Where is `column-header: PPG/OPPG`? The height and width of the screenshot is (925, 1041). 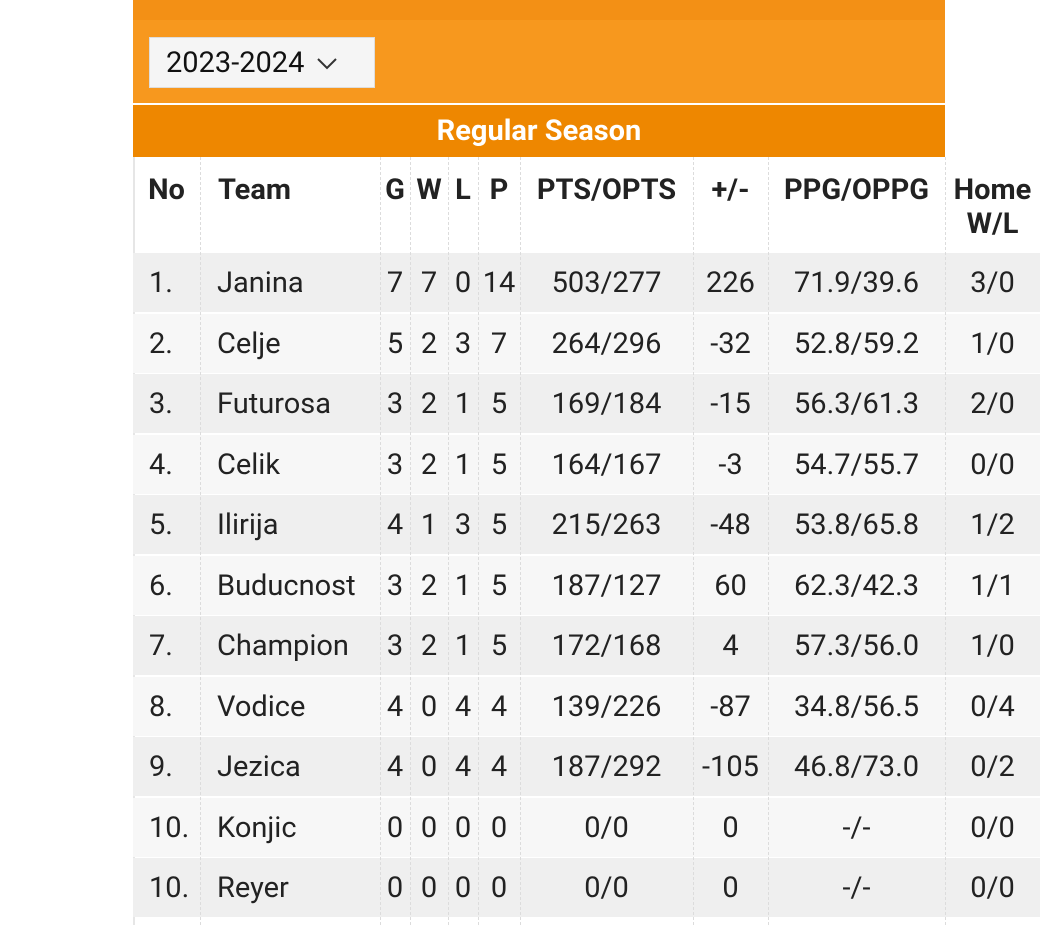 column-header: PPG/OPPG is located at coordinates (856, 190).